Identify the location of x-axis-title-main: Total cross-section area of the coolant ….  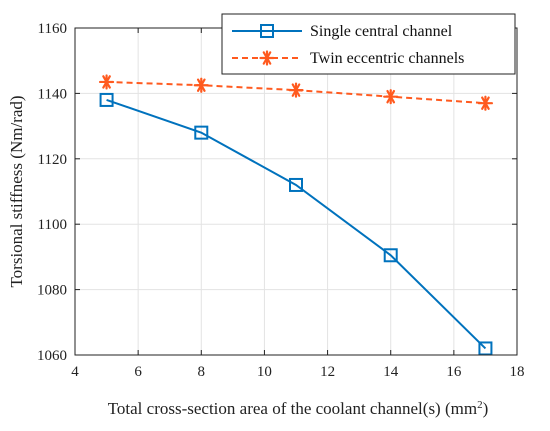
(292, 408).